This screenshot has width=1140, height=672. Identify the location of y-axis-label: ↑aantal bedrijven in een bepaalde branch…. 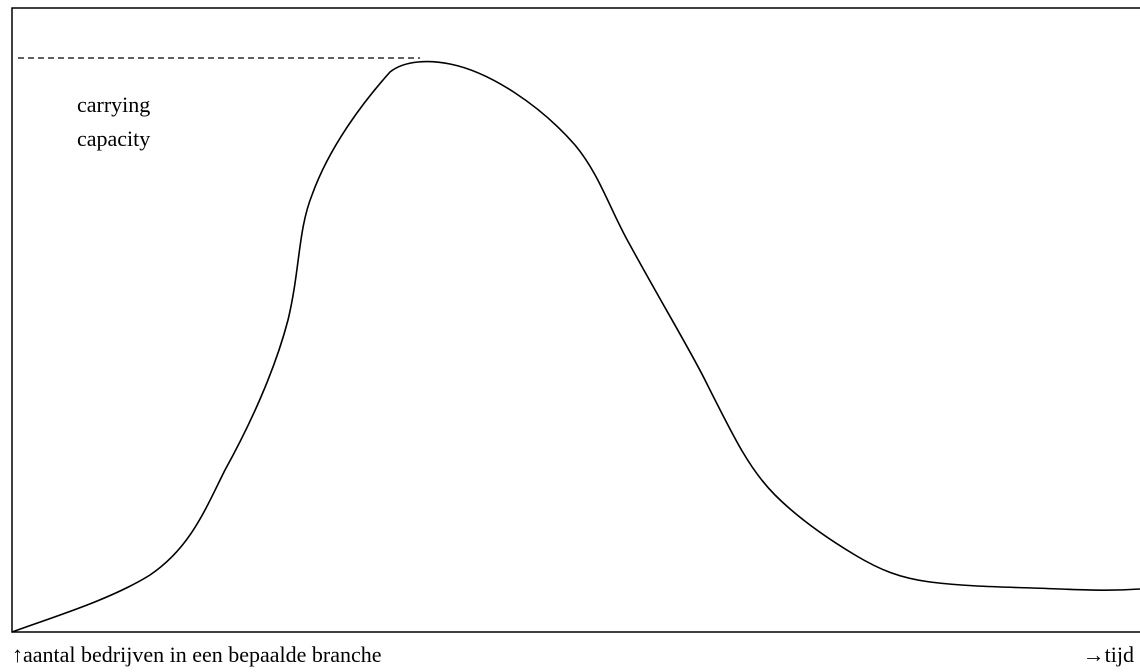
(197, 654).